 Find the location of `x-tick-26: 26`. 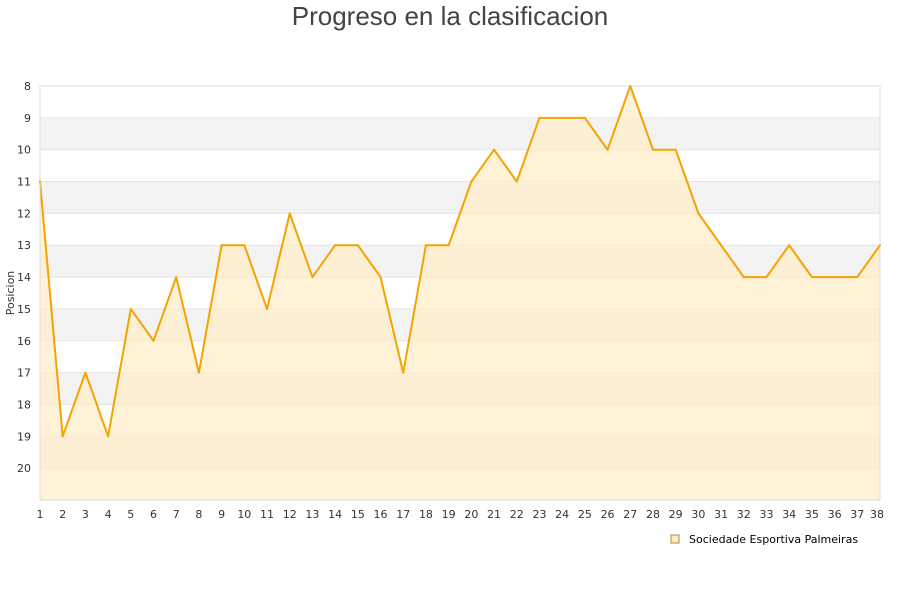

x-tick-26: 26 is located at coordinates (608, 514).